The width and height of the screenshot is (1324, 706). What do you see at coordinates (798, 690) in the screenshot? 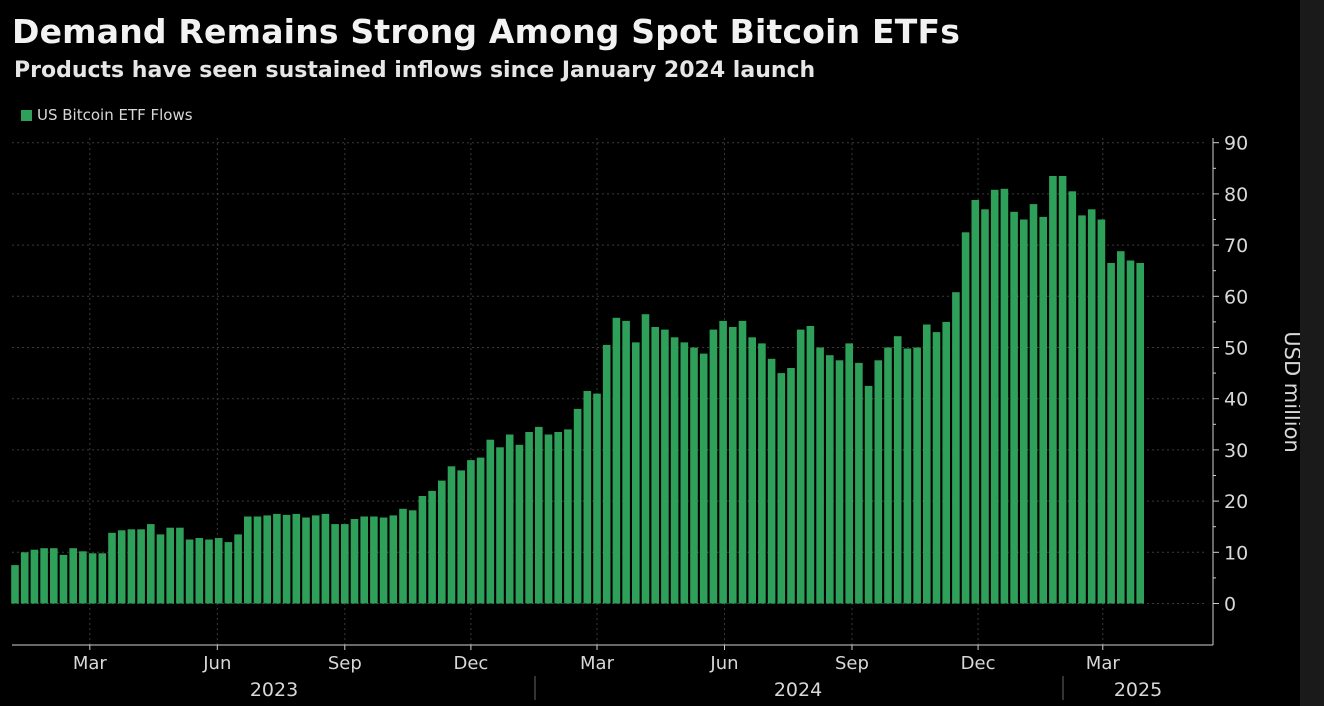
I see `x-year-label: 2024` at bounding box center [798, 690].